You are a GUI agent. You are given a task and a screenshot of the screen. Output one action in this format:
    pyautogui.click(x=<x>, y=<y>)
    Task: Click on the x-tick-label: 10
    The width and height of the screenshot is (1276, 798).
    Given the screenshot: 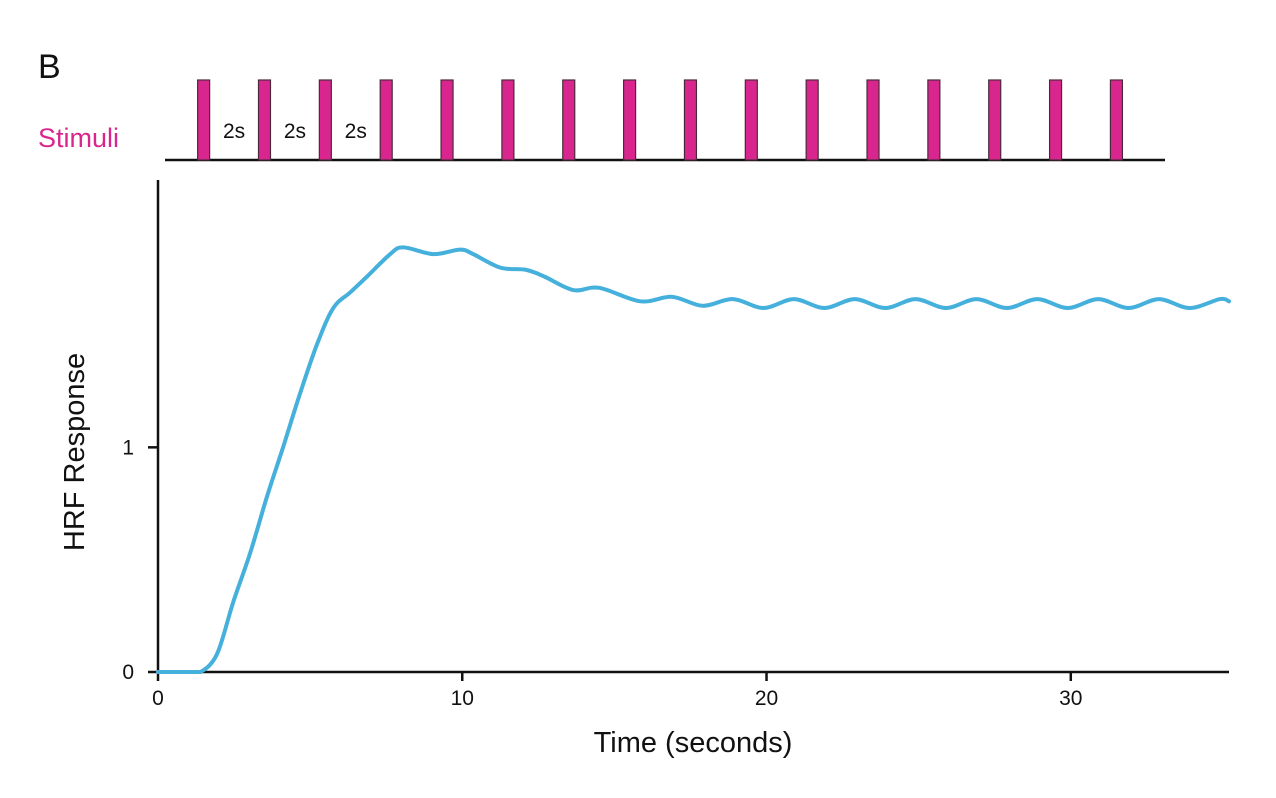 What is the action you would take?
    pyautogui.click(x=462, y=698)
    